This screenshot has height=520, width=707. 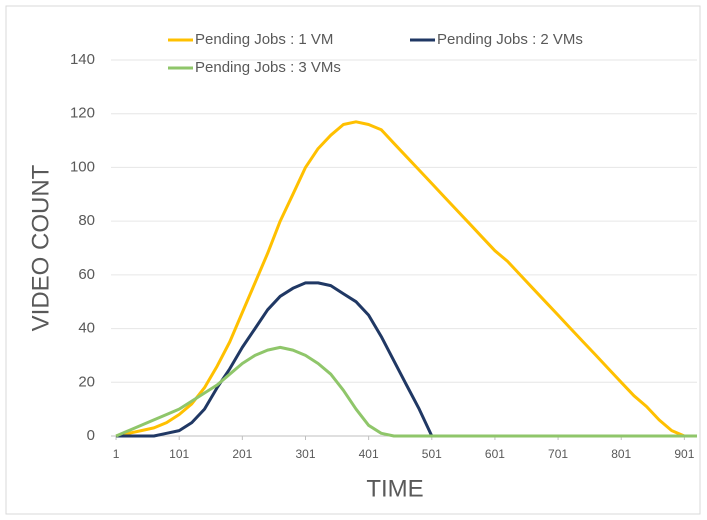 I want to click on y-axis-title: VIDEO COUNT, so click(x=40, y=247).